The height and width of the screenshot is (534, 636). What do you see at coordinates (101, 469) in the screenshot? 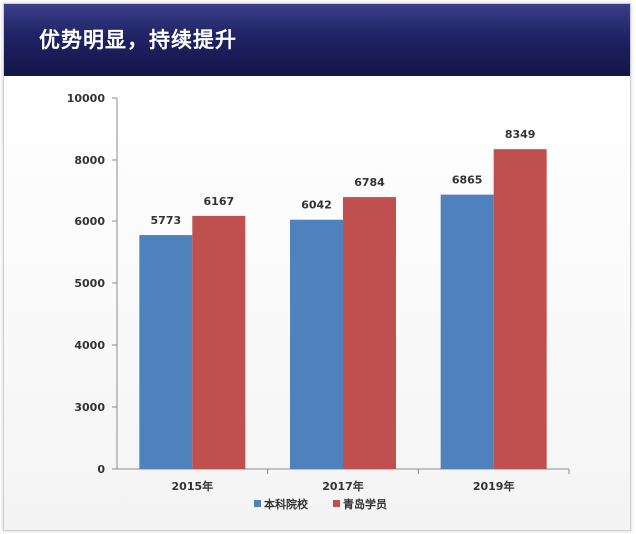
I see `y-tick-label: 0` at bounding box center [101, 469].